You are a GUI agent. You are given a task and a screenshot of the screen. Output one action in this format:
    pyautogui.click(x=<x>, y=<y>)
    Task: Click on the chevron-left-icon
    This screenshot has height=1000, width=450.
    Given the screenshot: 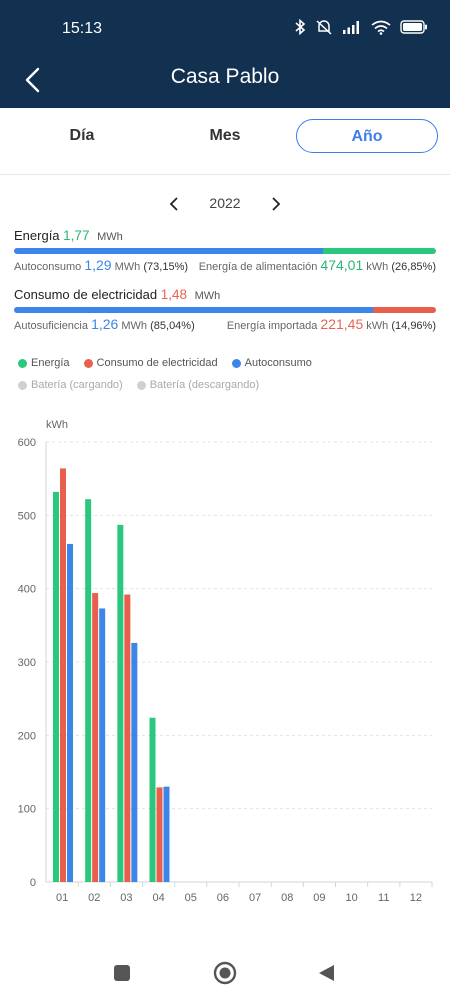 What is the action you would take?
    pyautogui.click(x=173, y=204)
    